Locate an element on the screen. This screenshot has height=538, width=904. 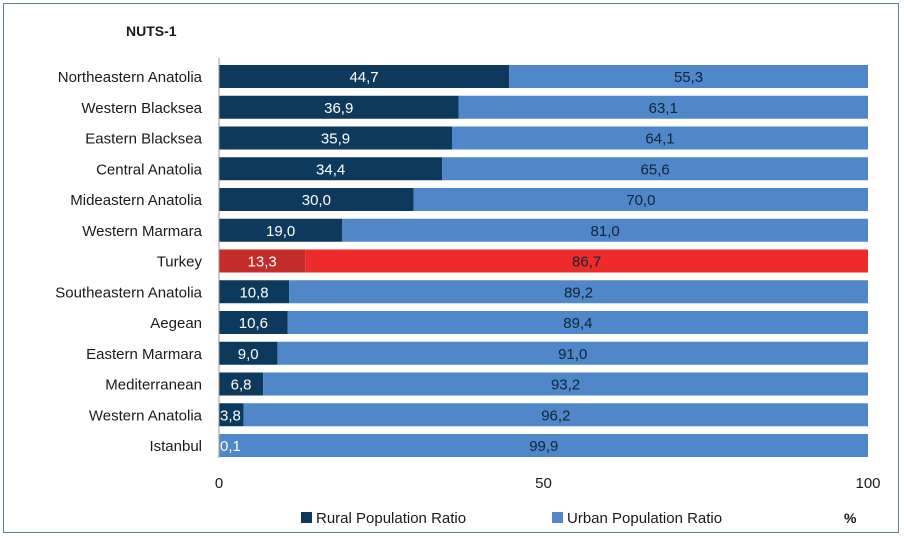
bar-rural-population-ratio-eastern-marmara is located at coordinates (248, 353).